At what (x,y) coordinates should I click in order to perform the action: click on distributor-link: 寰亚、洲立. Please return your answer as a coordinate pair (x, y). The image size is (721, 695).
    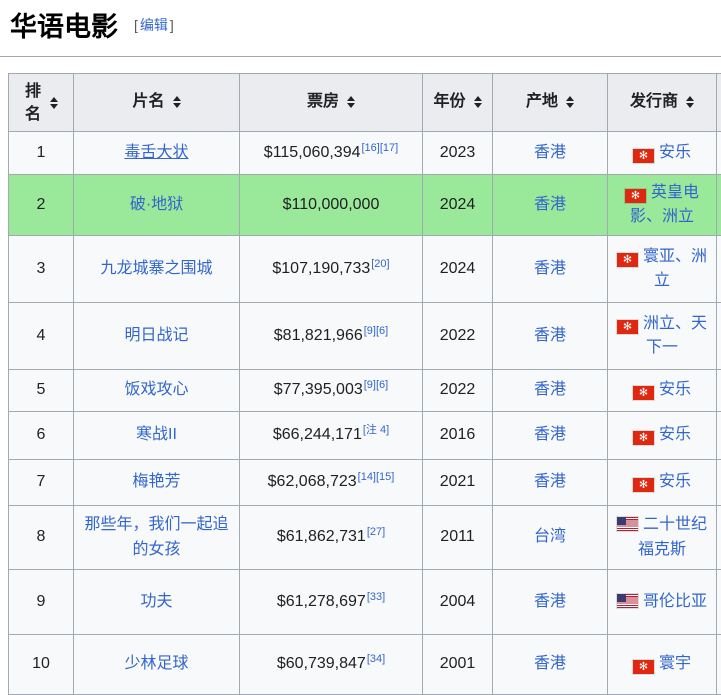
    Looking at the image, I should click on (675, 269).